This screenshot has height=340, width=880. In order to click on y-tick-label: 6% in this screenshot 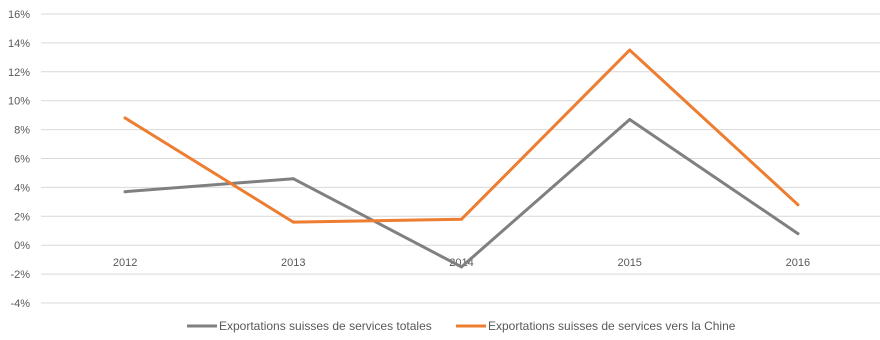, I will do `click(22, 160)`.